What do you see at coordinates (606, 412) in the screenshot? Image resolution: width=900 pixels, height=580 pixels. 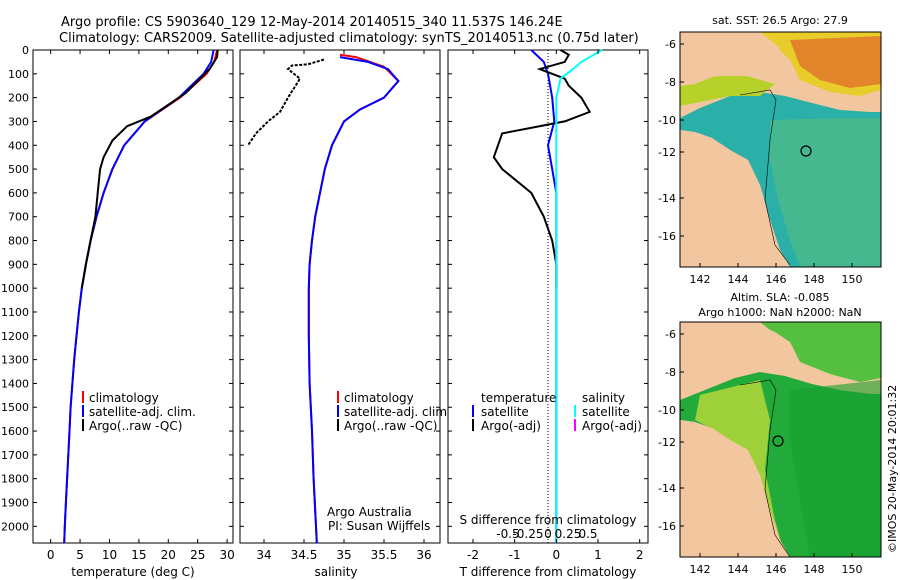 I see `legend-s-satellite: satellite` at bounding box center [606, 412].